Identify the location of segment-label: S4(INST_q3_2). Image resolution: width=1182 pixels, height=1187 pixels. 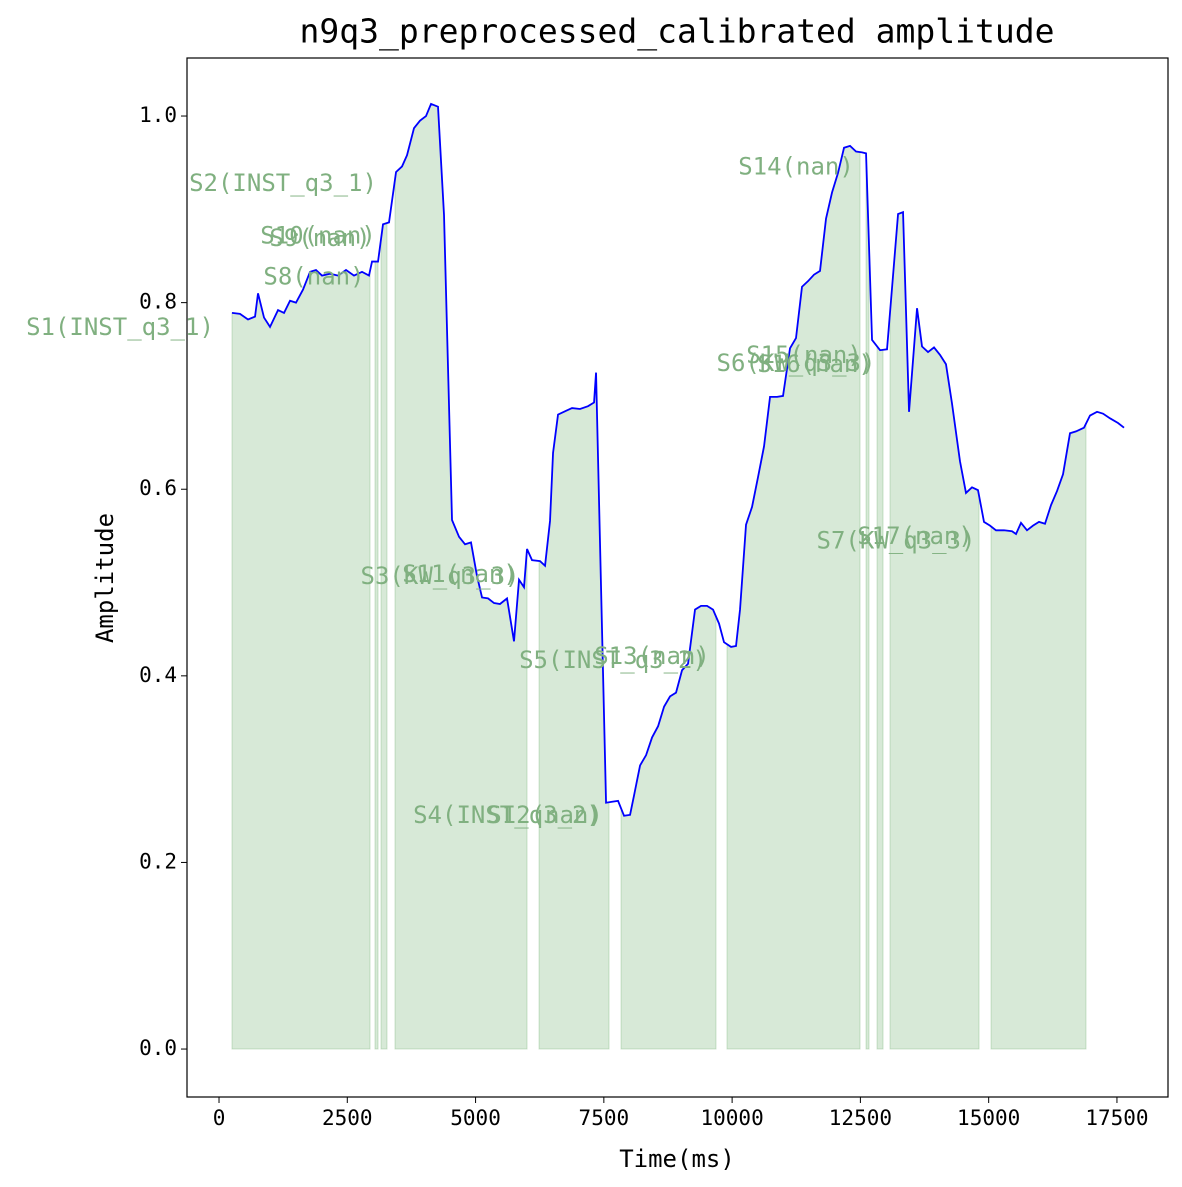
(507, 815).